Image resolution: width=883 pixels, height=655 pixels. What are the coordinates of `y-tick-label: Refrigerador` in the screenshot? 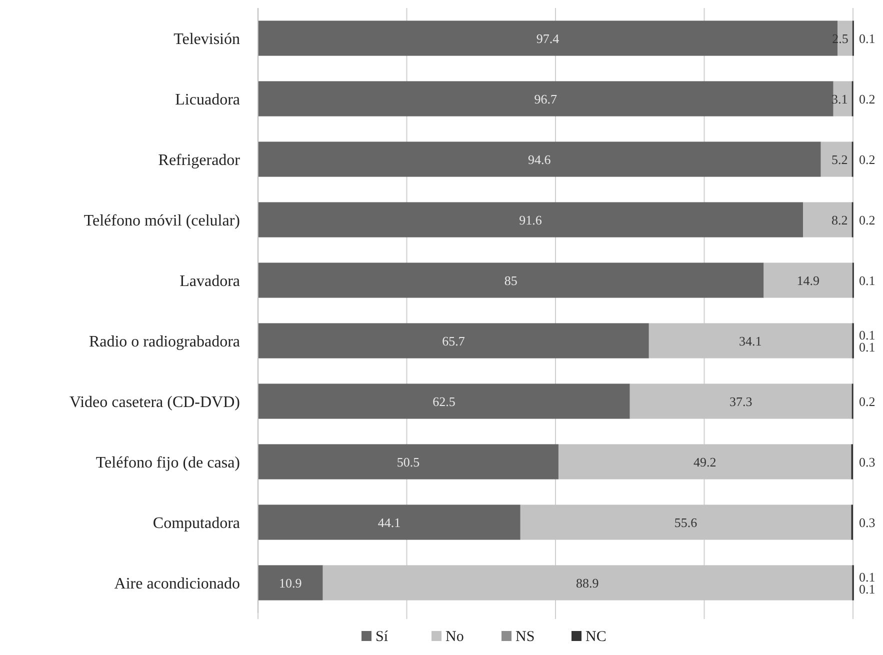 It's located at (199, 160).